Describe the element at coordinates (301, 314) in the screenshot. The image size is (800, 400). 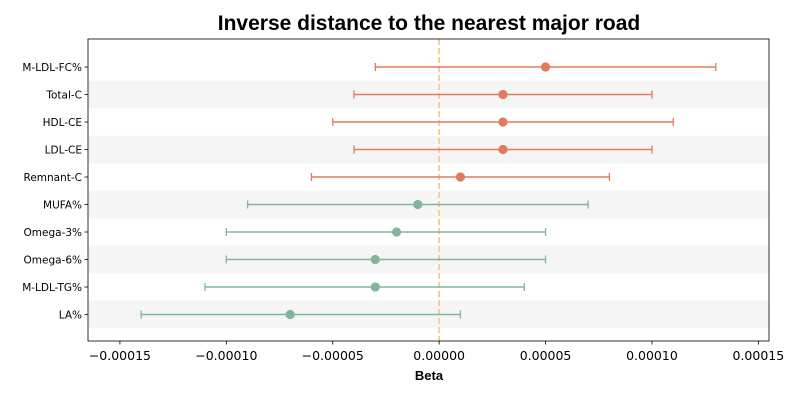
I see `row-la-` at that location.